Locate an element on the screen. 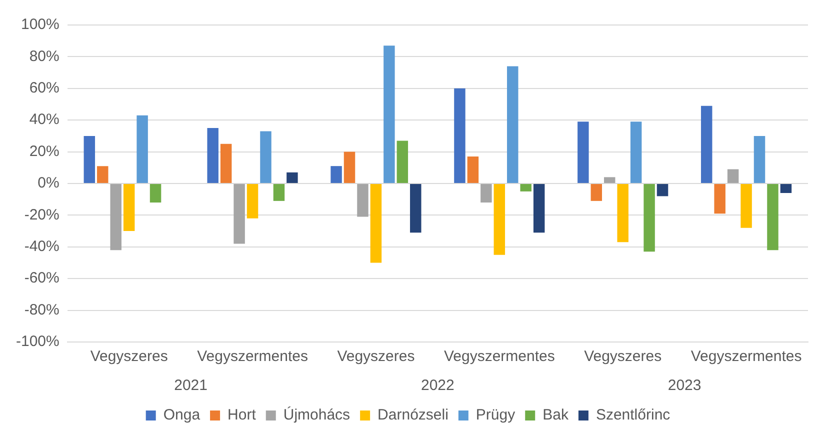 The width and height of the screenshot is (826, 441). y-tick-label: 20% is located at coordinates (44, 151).